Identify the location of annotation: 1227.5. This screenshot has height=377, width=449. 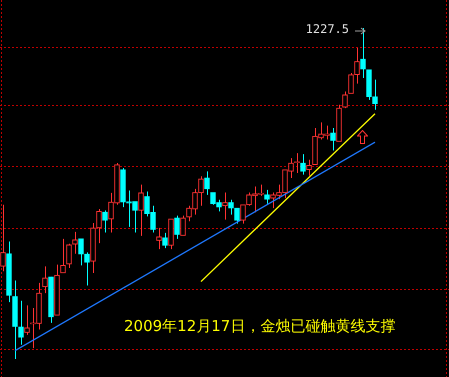
(327, 29).